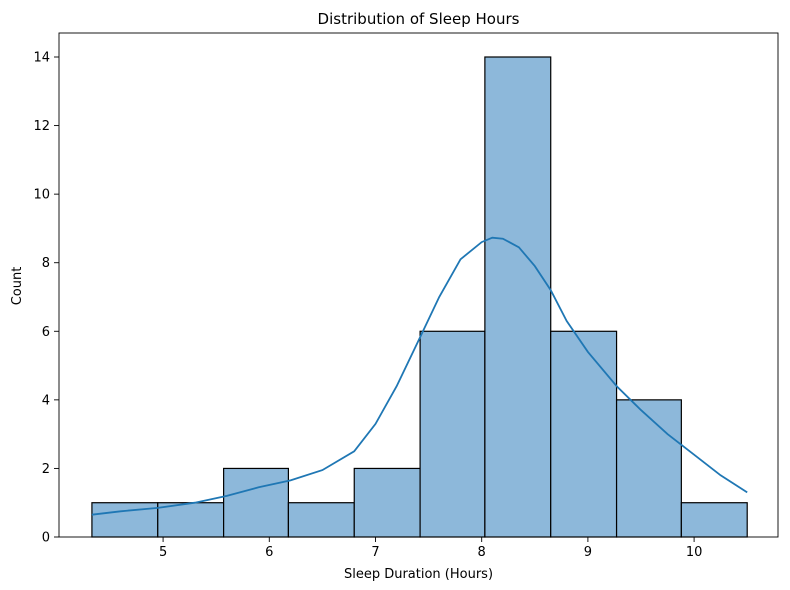 This screenshot has width=790, height=590. I want to click on x-axis-label: Sleep Duration (Hours), so click(418, 574).